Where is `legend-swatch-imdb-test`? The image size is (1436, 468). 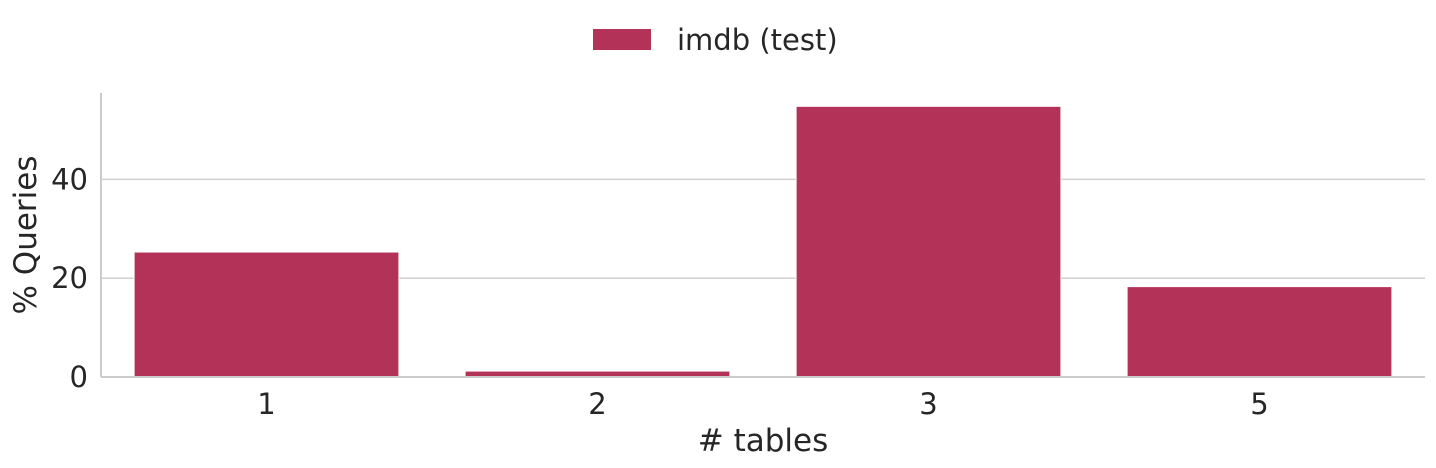 legend-swatch-imdb-test is located at coordinates (622, 39).